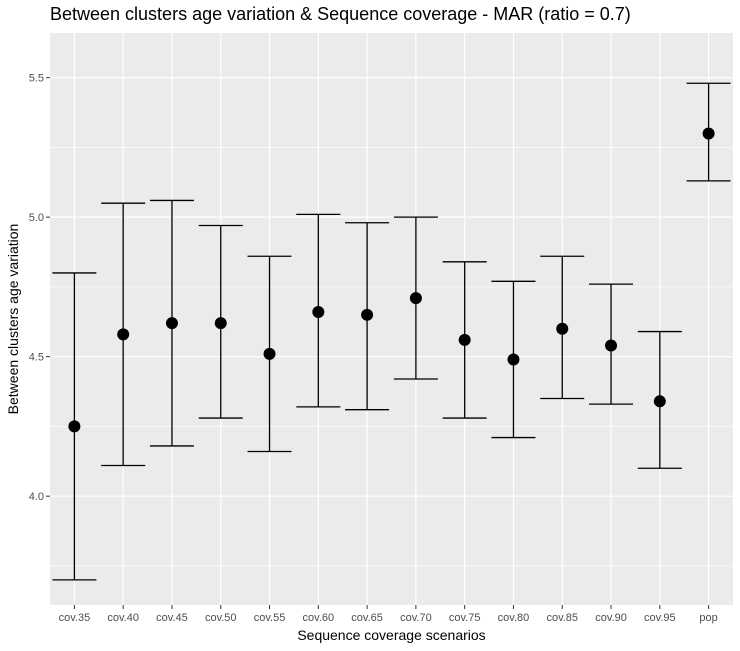  I want to click on x-tick-label: cov.75, so click(465, 618).